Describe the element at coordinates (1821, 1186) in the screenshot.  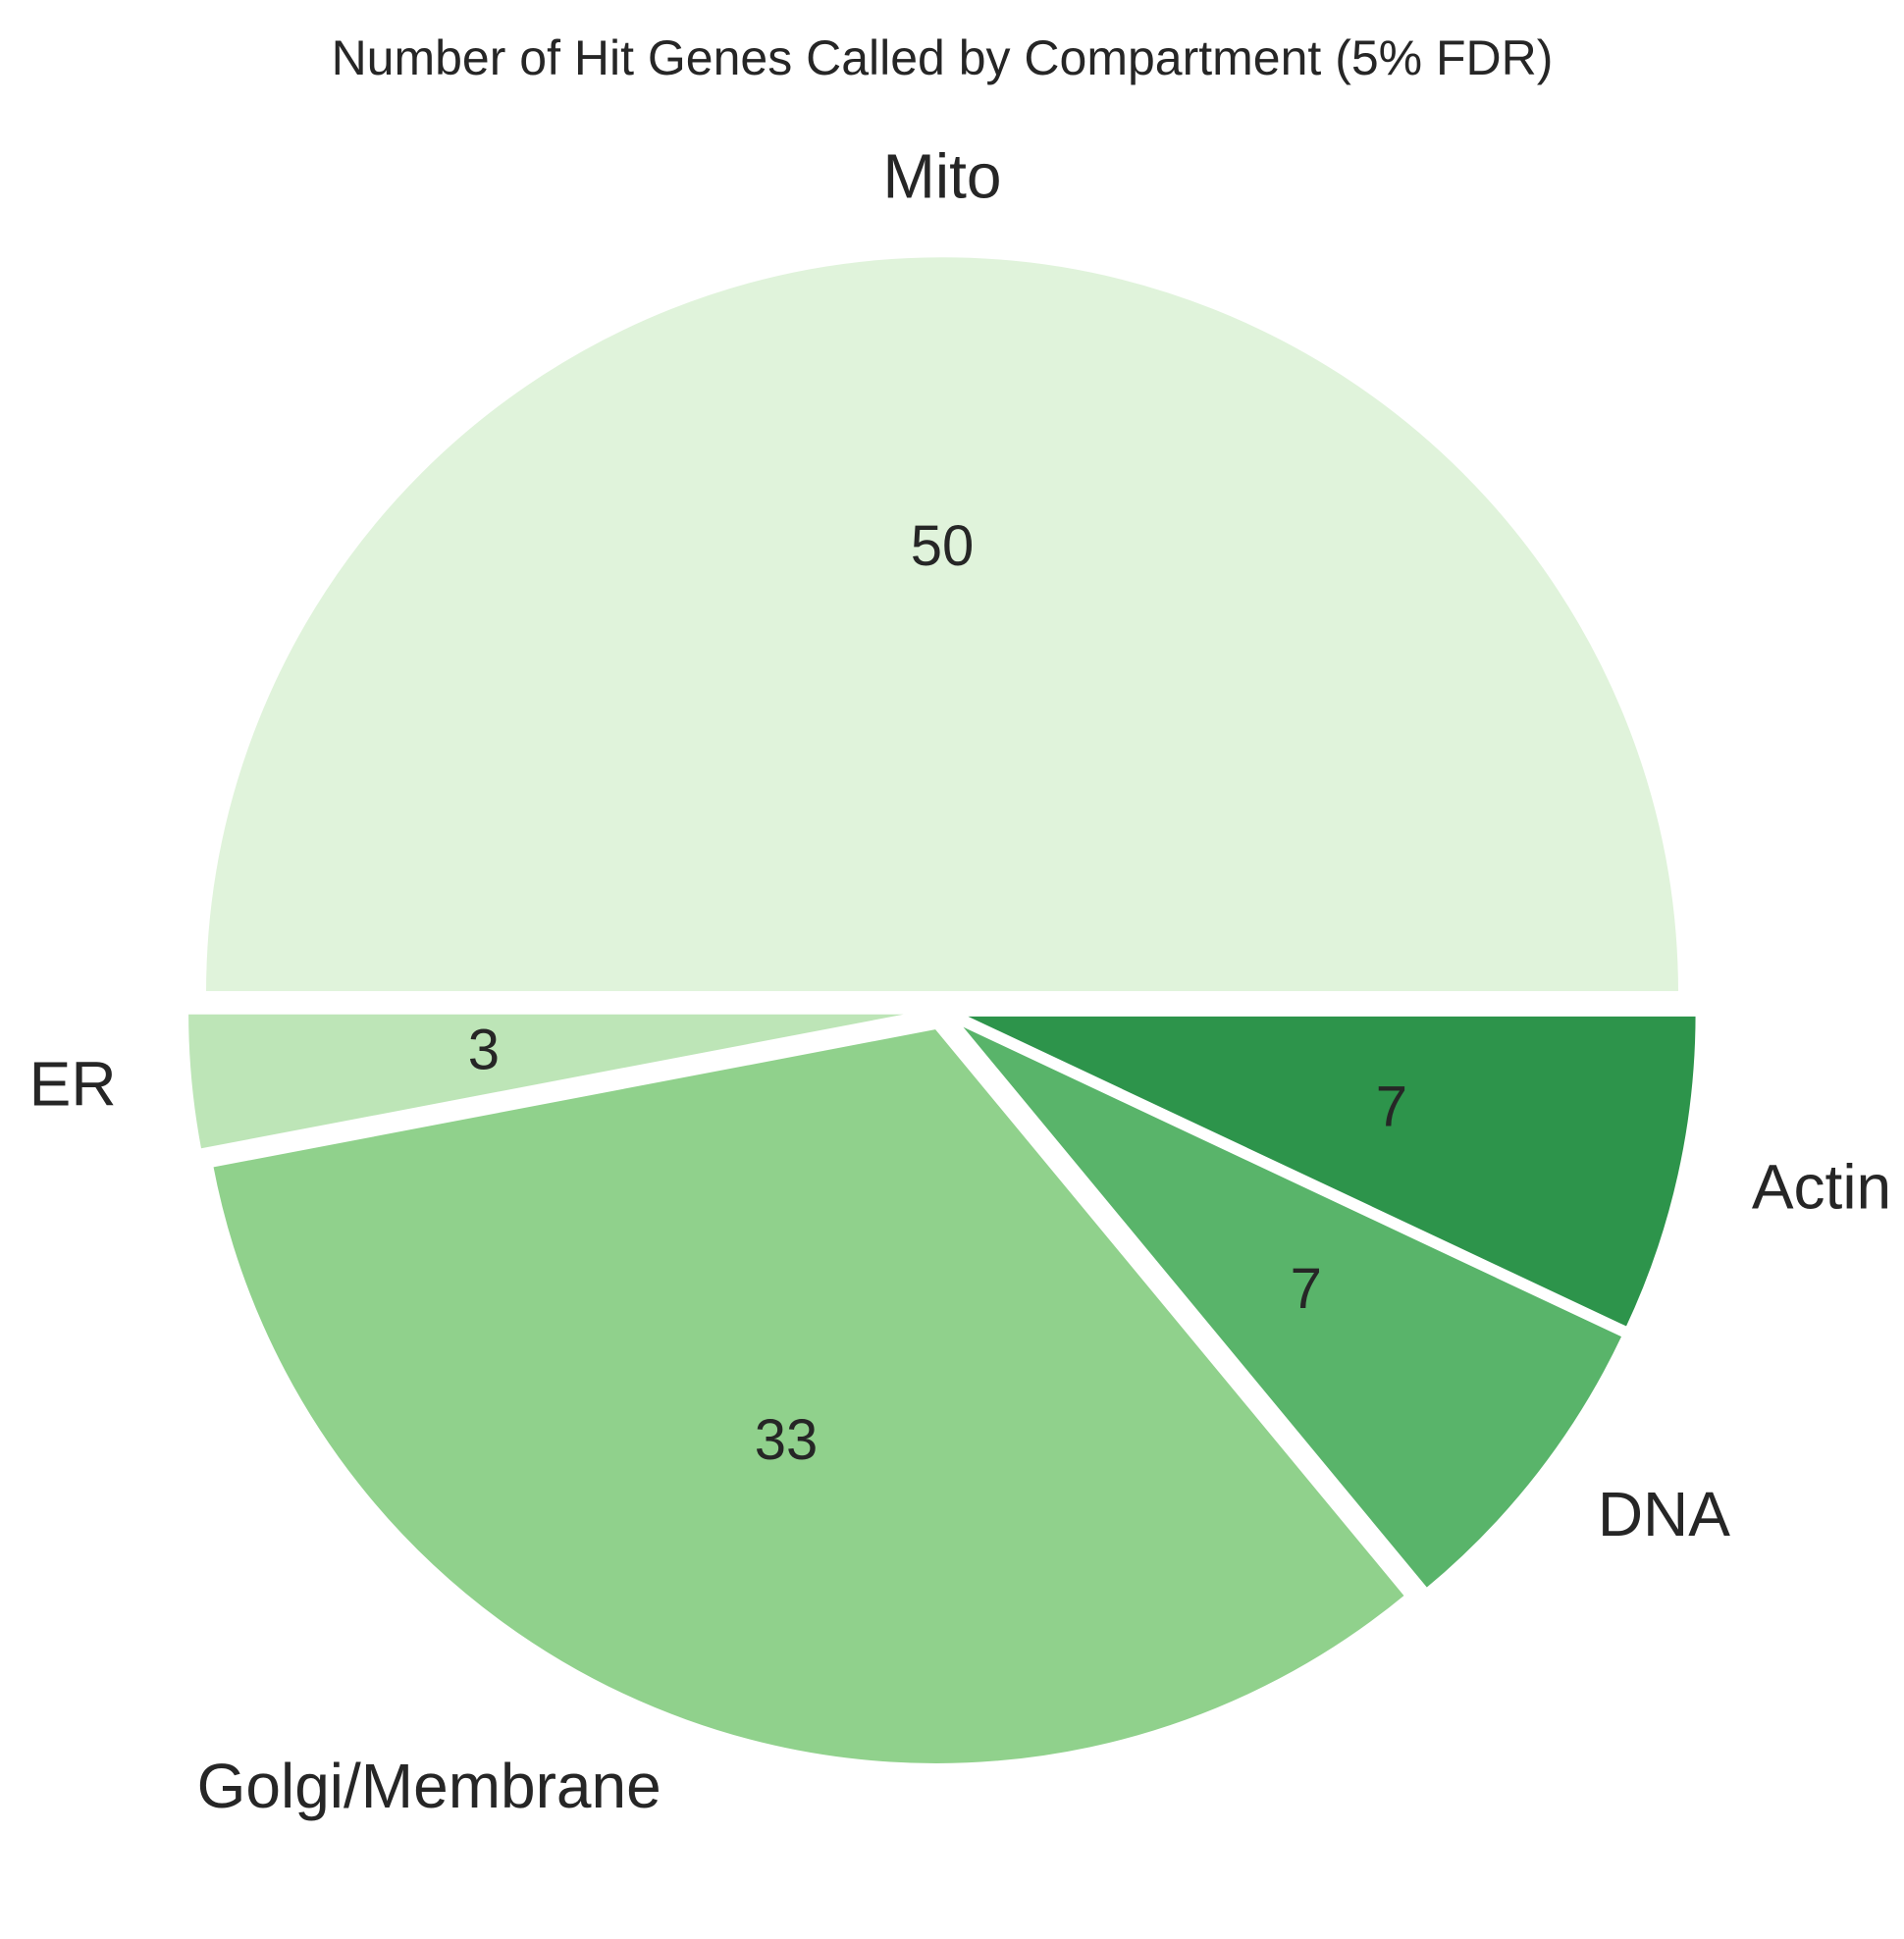
I see `slice-label-actin: Actin` at that location.